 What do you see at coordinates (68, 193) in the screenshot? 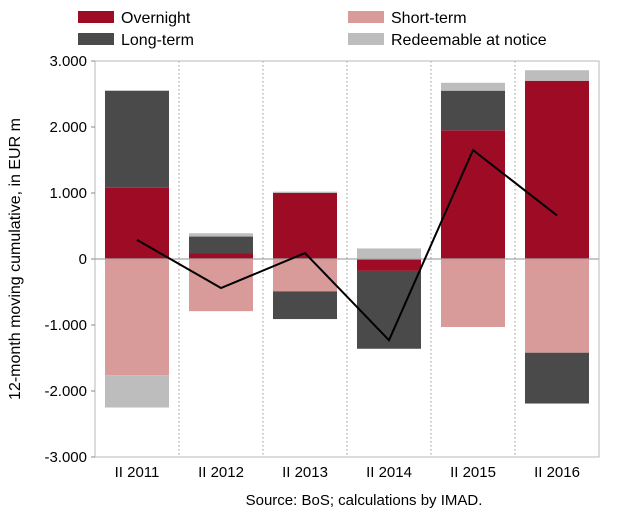
I see `y-tick-label: 1.000` at bounding box center [68, 193].